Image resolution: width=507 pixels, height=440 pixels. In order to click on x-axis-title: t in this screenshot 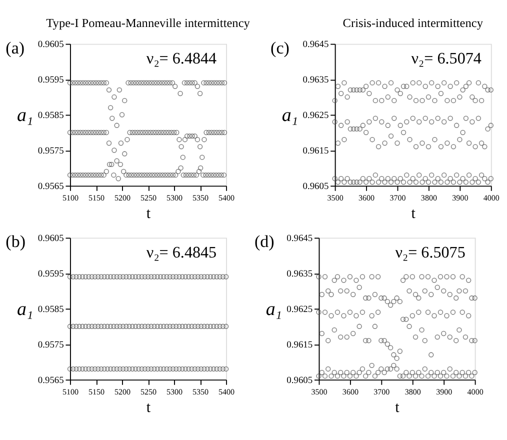, I will do `click(149, 214)`.